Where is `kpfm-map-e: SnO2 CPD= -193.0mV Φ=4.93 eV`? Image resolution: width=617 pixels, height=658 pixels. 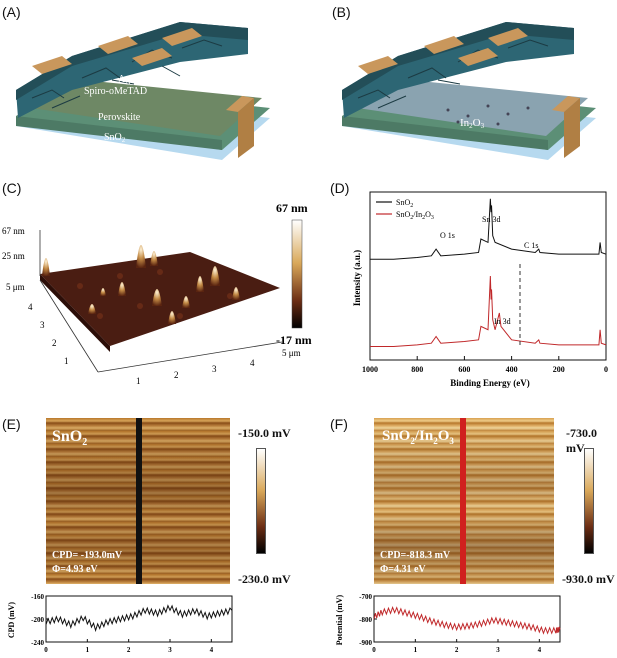
kpfm-map-e: SnO2 CPD= -193.0mV Φ=4.93 eV is located at coordinates (138, 501).